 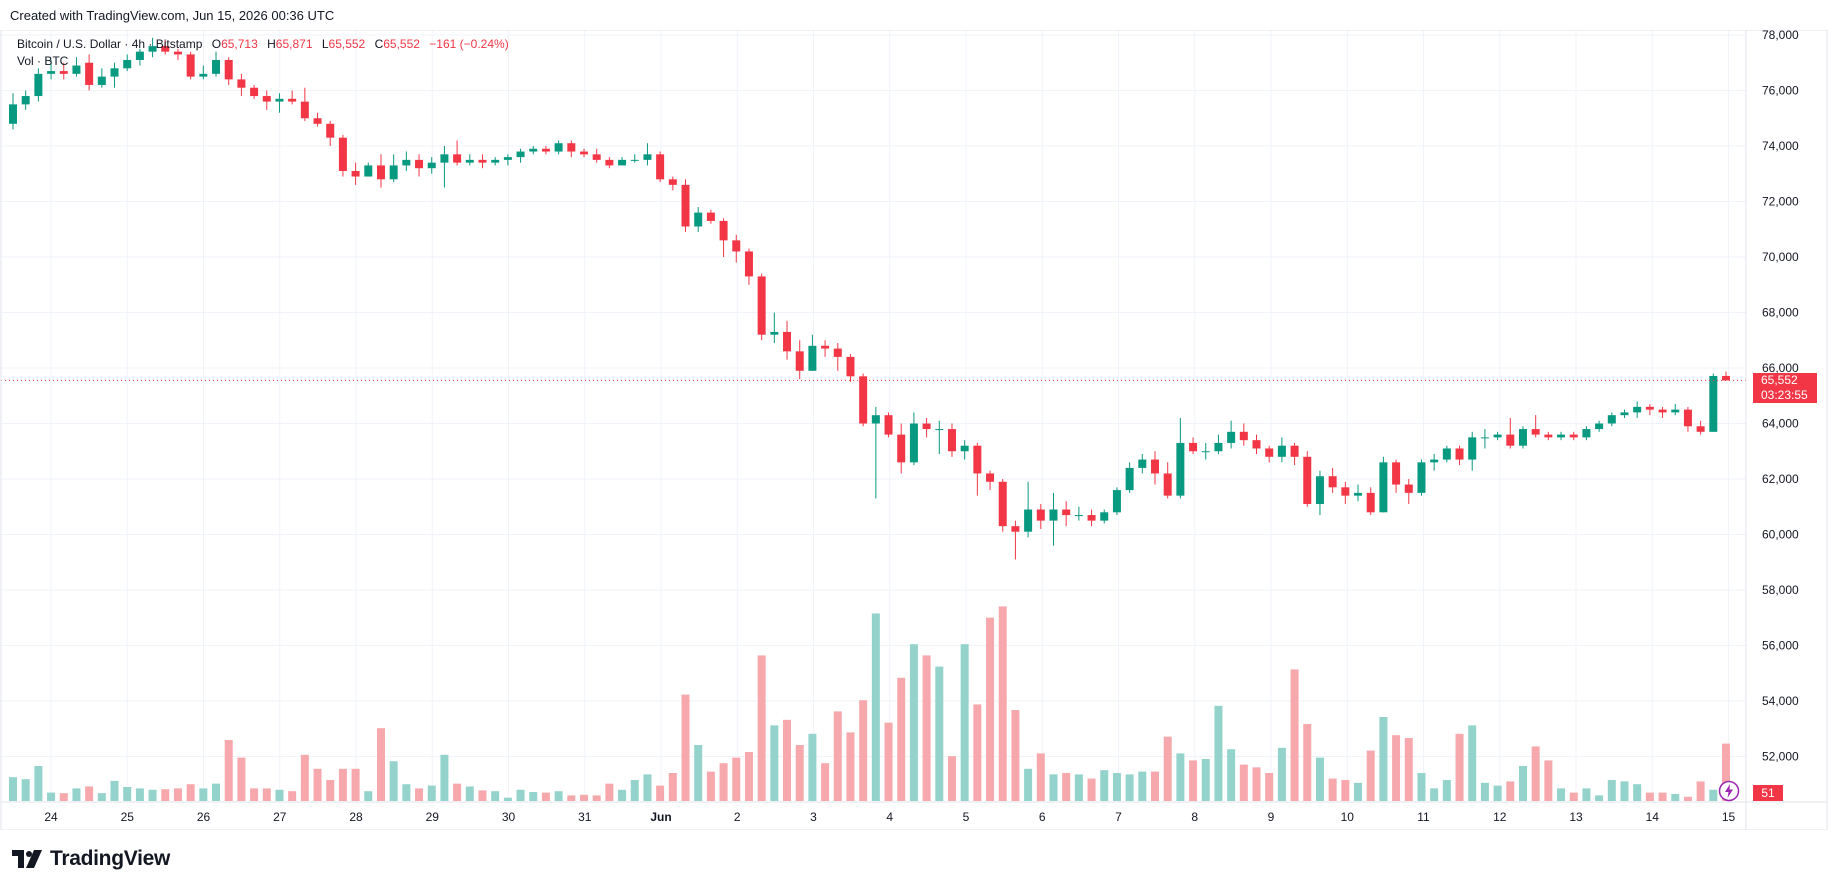 What do you see at coordinates (1780, 646) in the screenshot?
I see `price-tick-label: 56,000` at bounding box center [1780, 646].